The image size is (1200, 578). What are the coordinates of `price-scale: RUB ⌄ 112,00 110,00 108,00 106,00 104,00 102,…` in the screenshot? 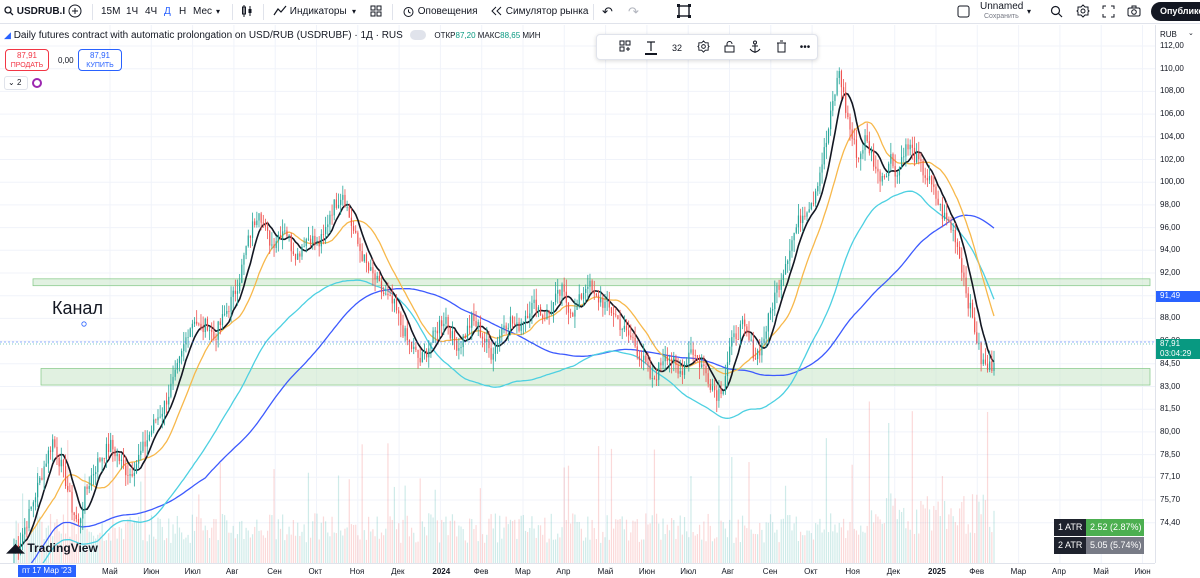 It's located at (1177, 294).